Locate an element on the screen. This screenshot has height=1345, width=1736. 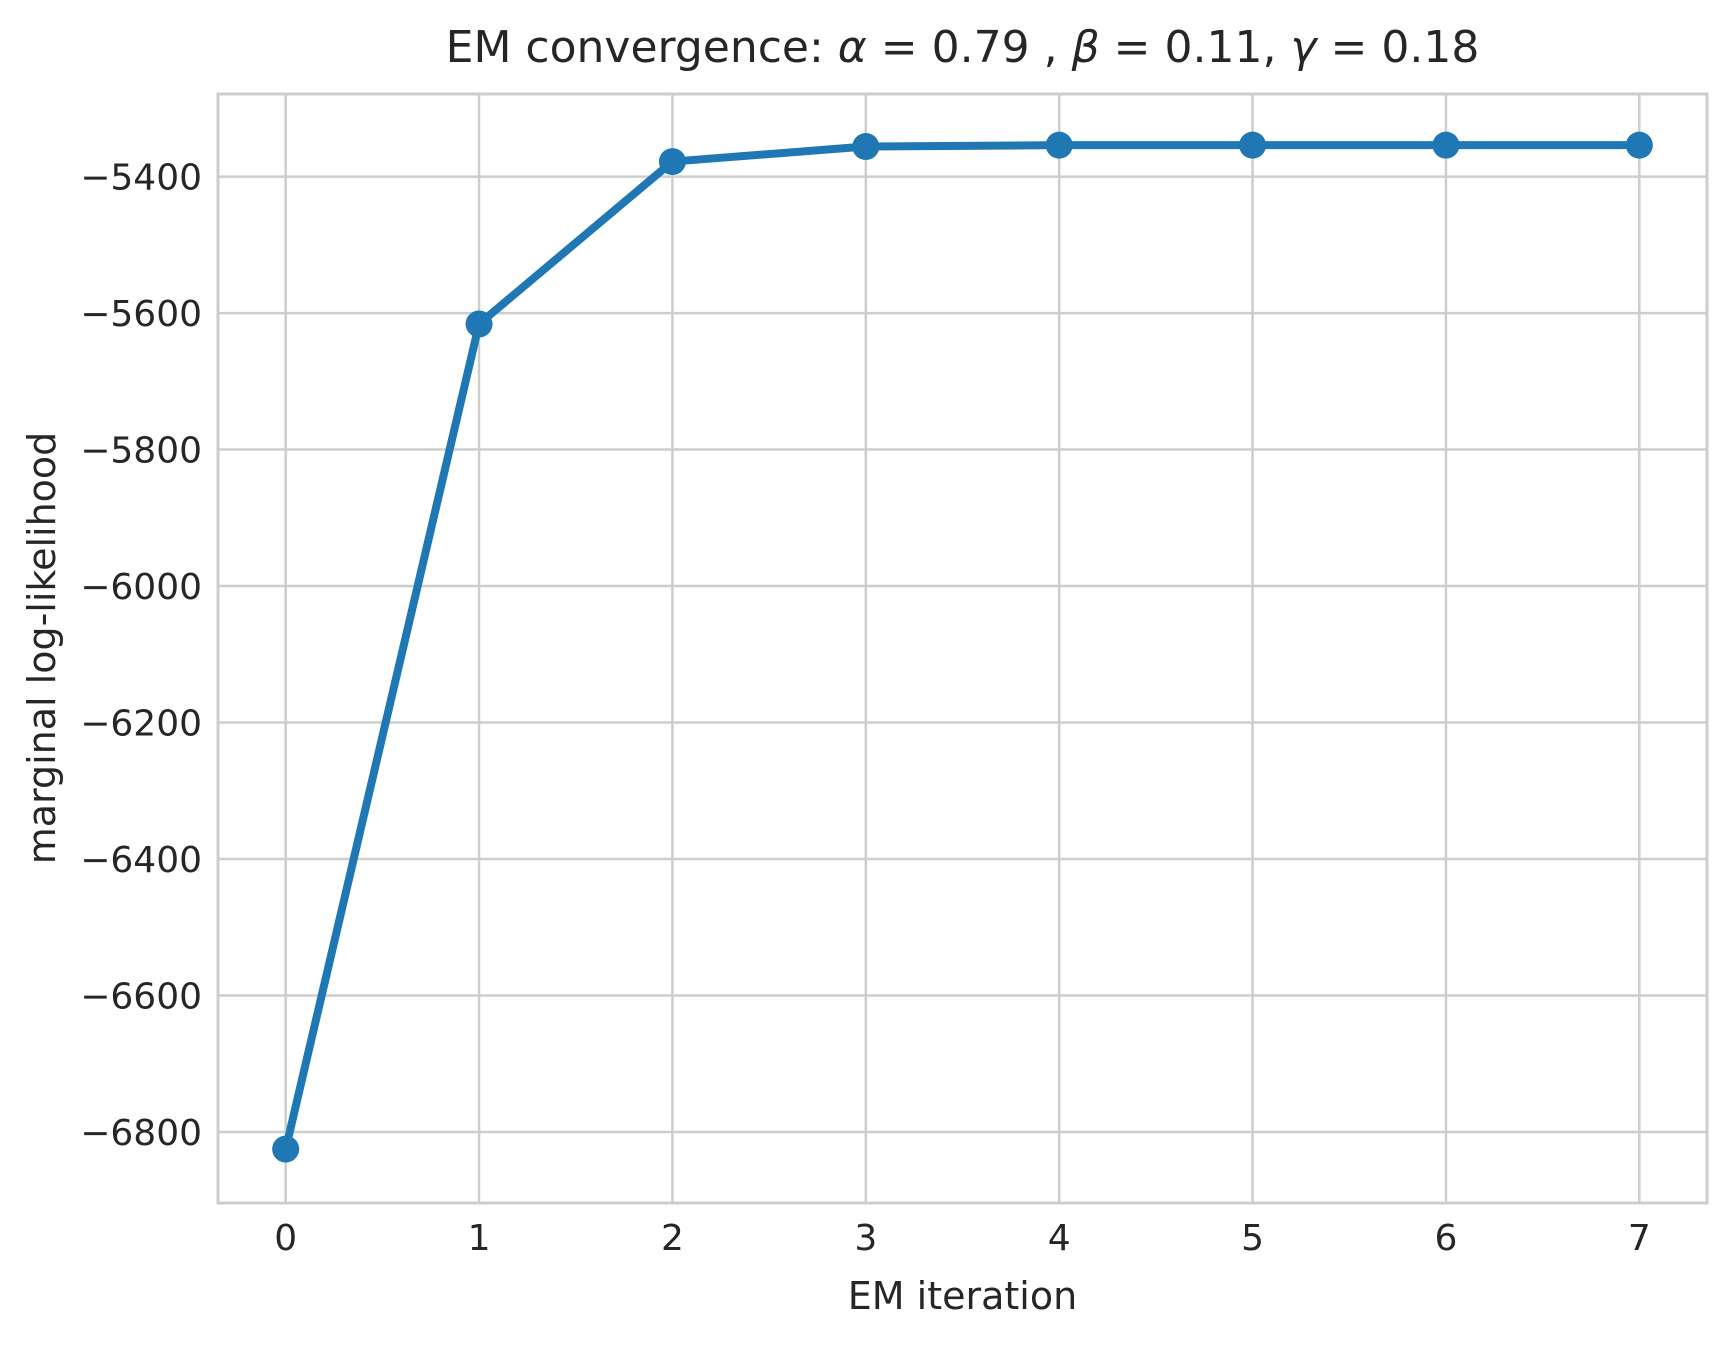
y-axis-label: marginal log-likelihood is located at coordinates (42, 648).